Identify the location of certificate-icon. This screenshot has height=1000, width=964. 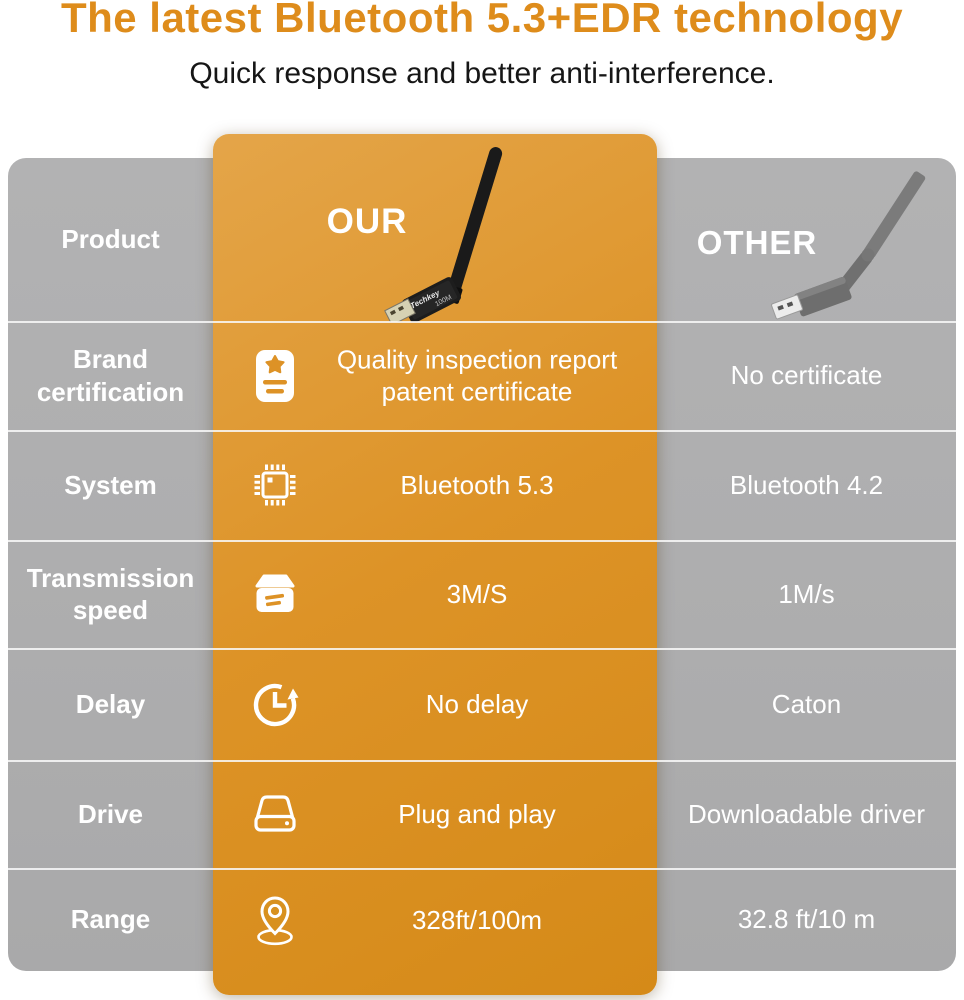
(275, 376).